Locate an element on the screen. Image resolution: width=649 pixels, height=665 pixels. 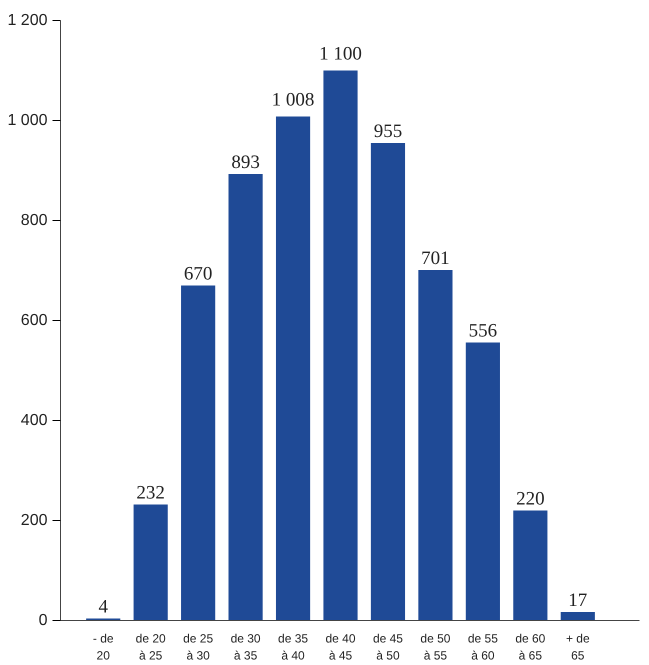
y-tick-label: 1 200 is located at coordinates (27, 20).